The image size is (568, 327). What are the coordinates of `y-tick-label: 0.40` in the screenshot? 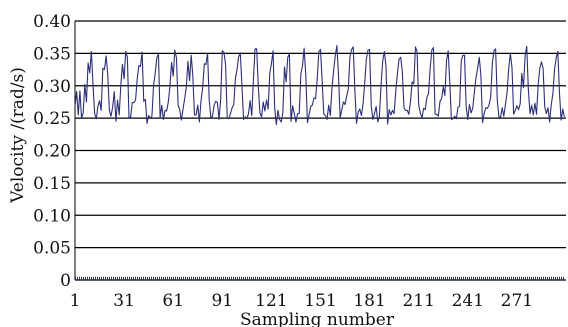 It's located at (52, 22).